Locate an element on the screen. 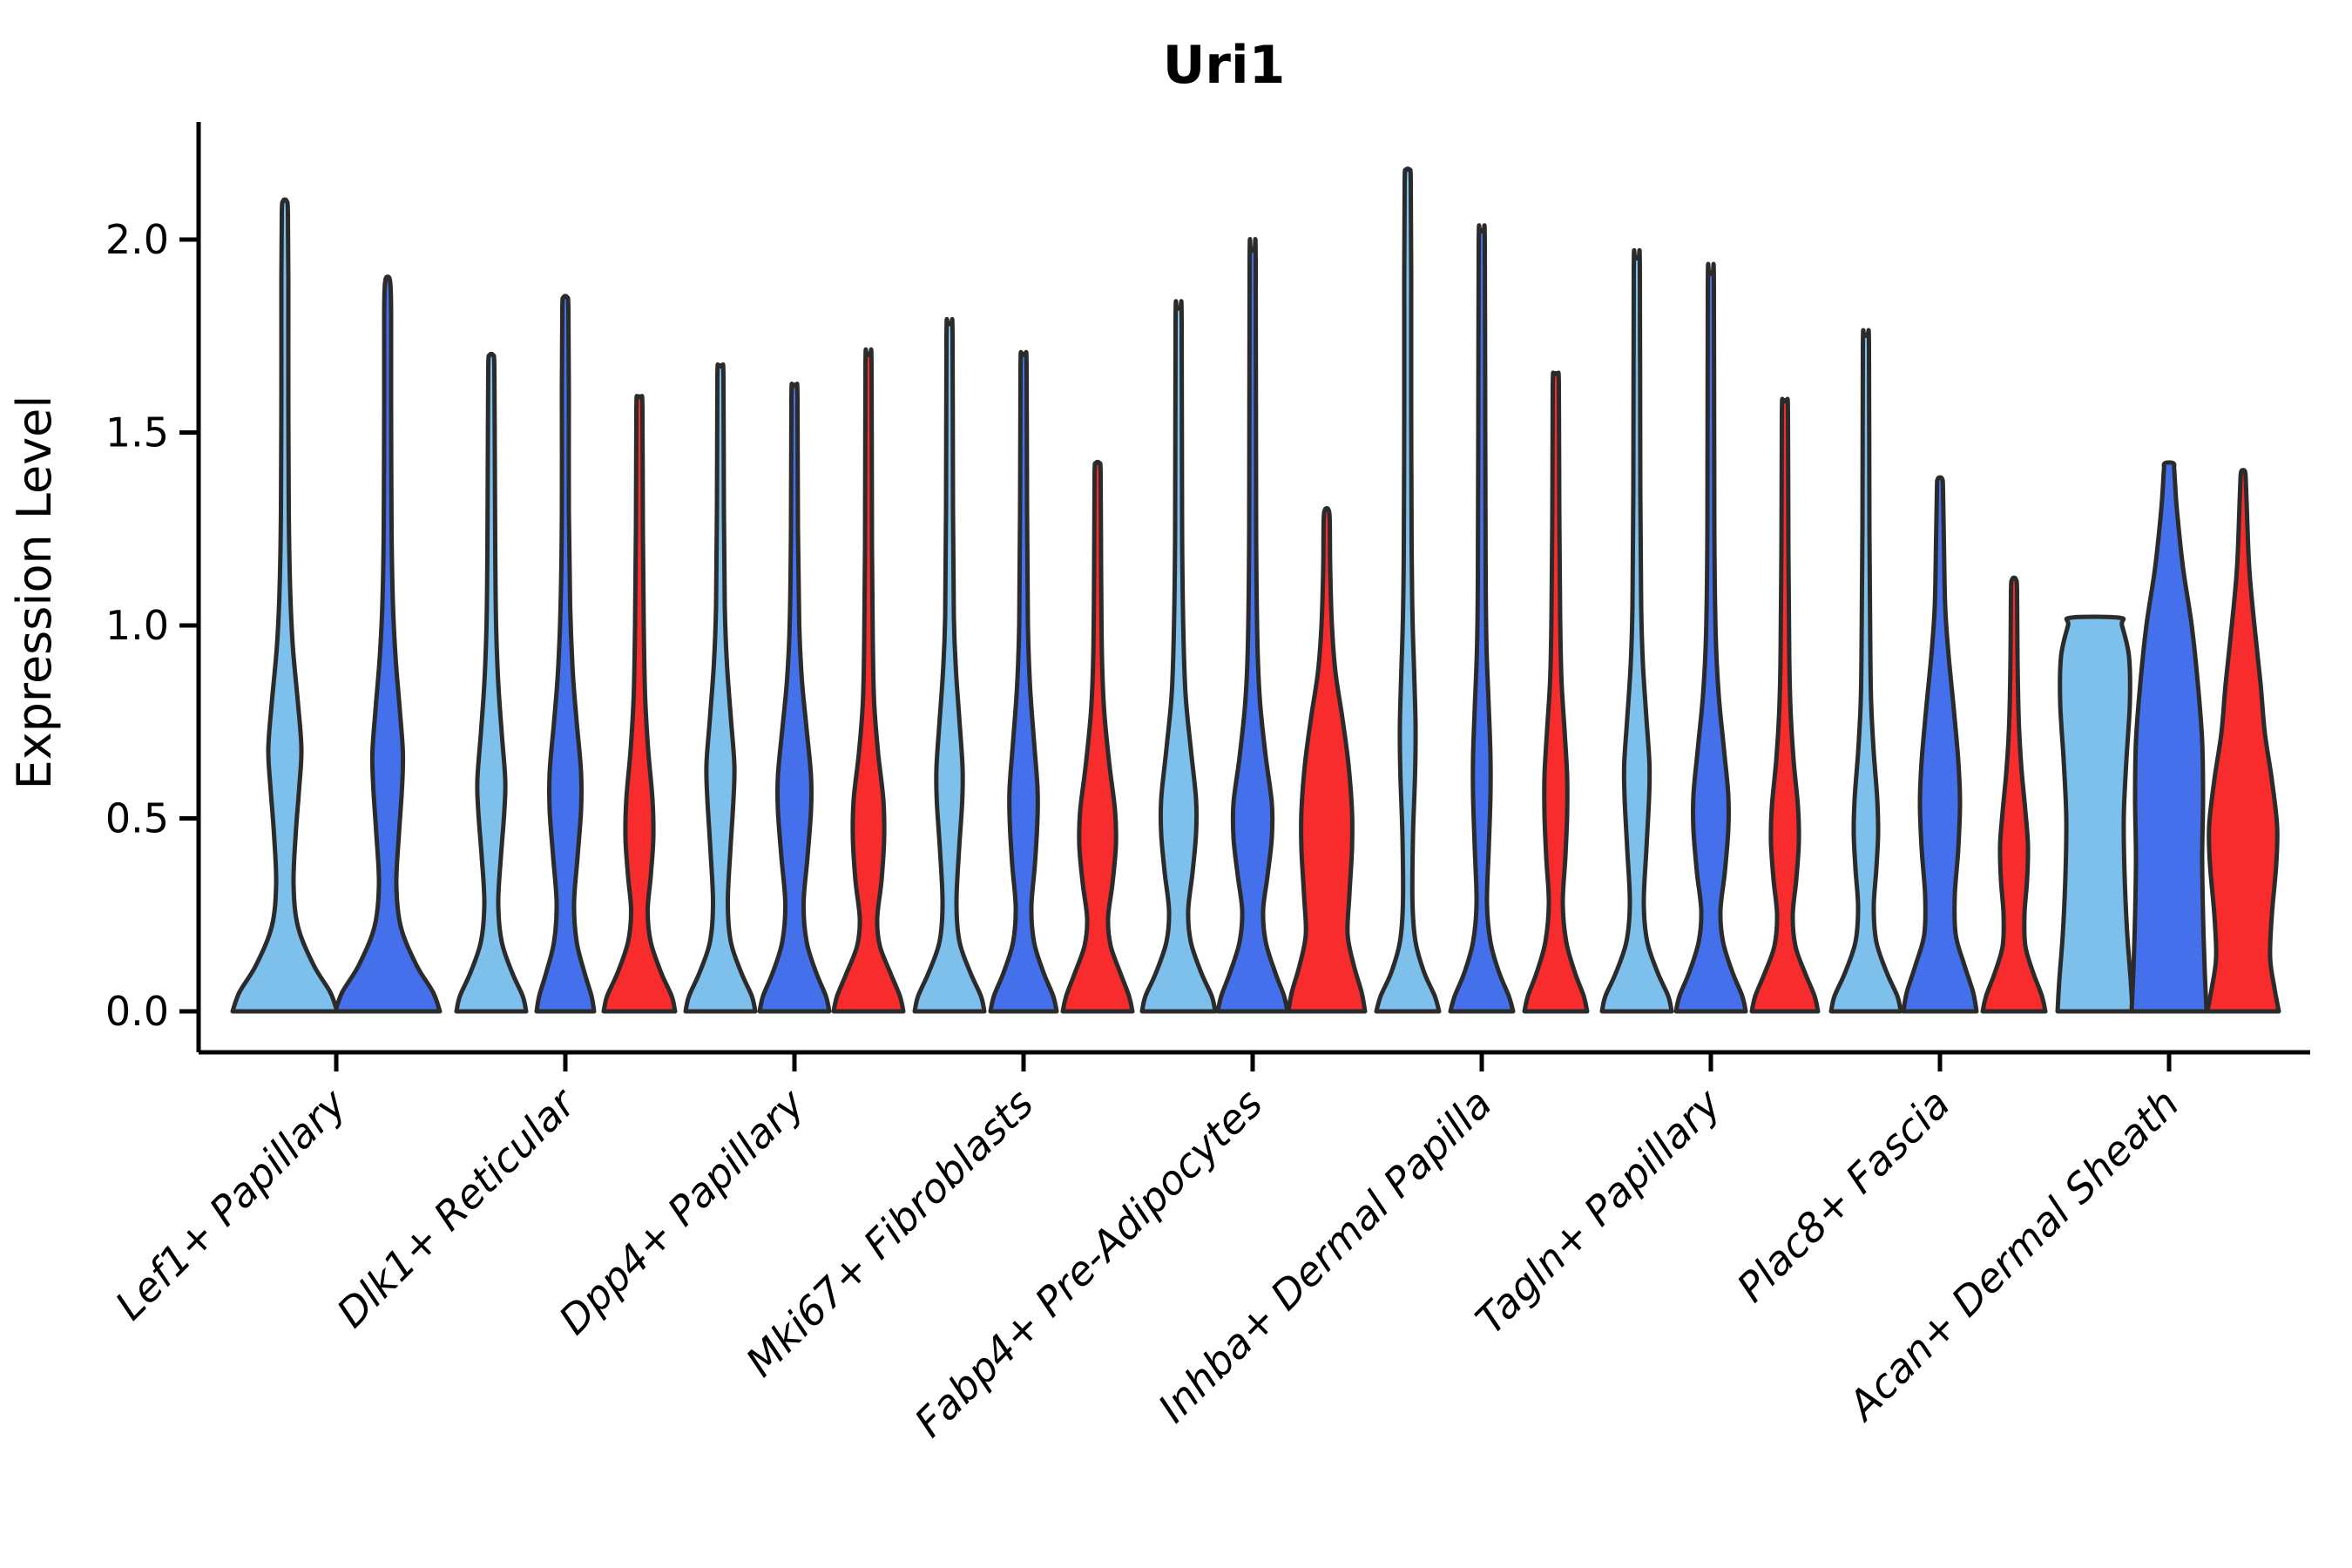  violin-dlk1-reticular-light_blue is located at coordinates (491, 682).